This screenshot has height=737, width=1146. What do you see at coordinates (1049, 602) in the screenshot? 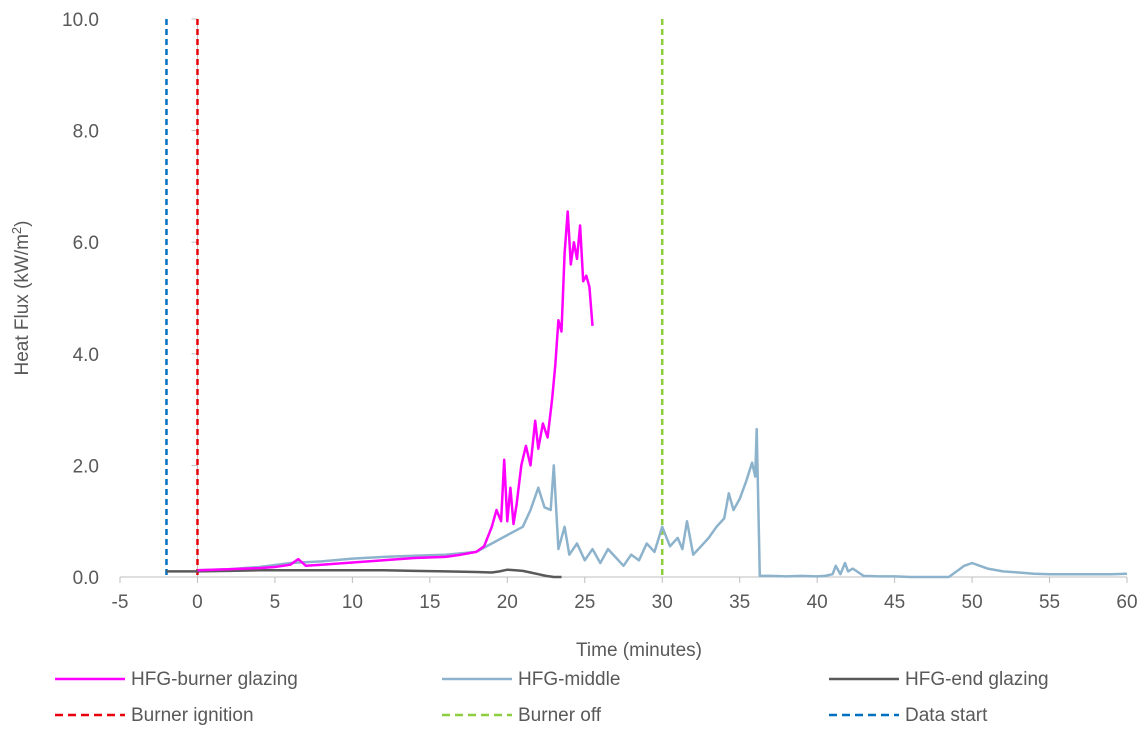
I see `x-tick-label: 55` at bounding box center [1049, 602].